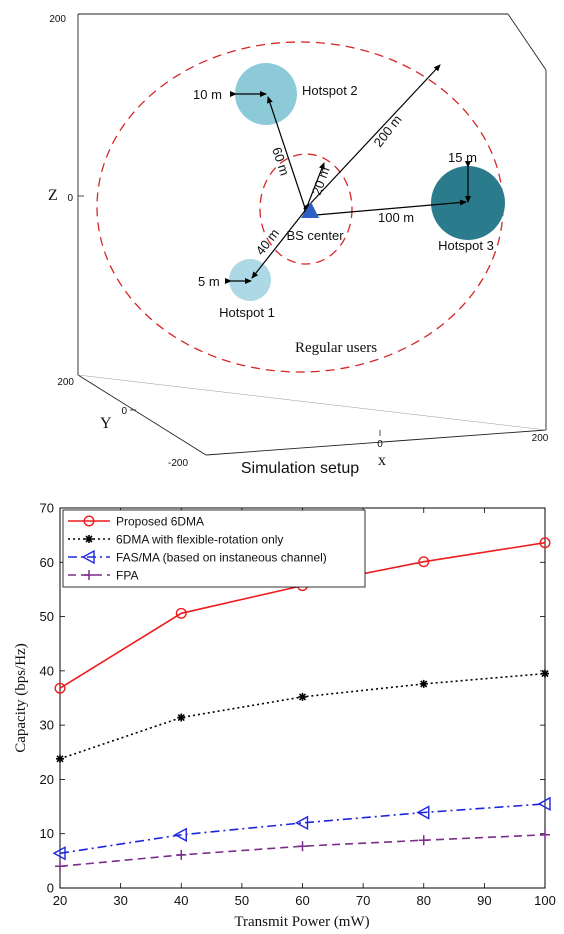 This screenshot has width=564, height=934. I want to click on z-tick-0: 0, so click(70, 198).